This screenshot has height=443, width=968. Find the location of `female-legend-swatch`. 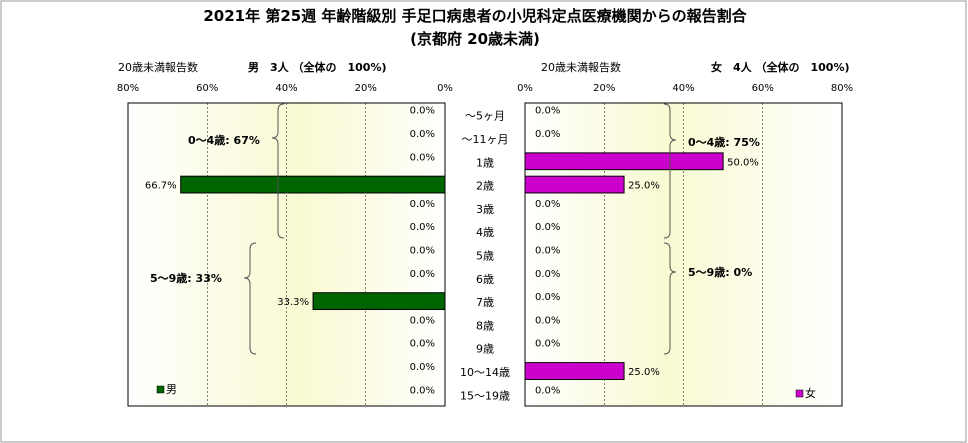

female-legend-swatch is located at coordinates (799, 393).